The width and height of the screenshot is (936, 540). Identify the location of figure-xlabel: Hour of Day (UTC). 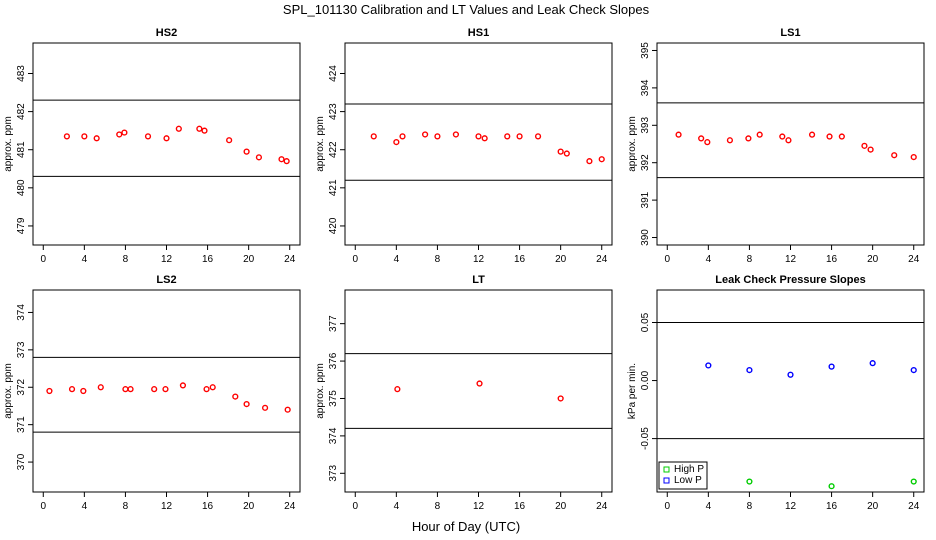
(466, 526).